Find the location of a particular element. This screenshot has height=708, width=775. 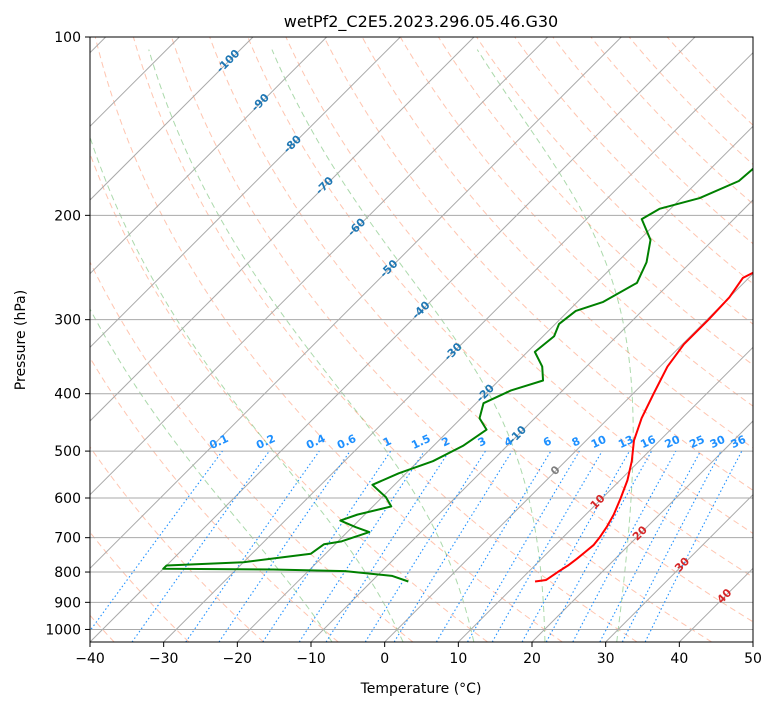

y-tick-label: 400 is located at coordinates (67, 395).